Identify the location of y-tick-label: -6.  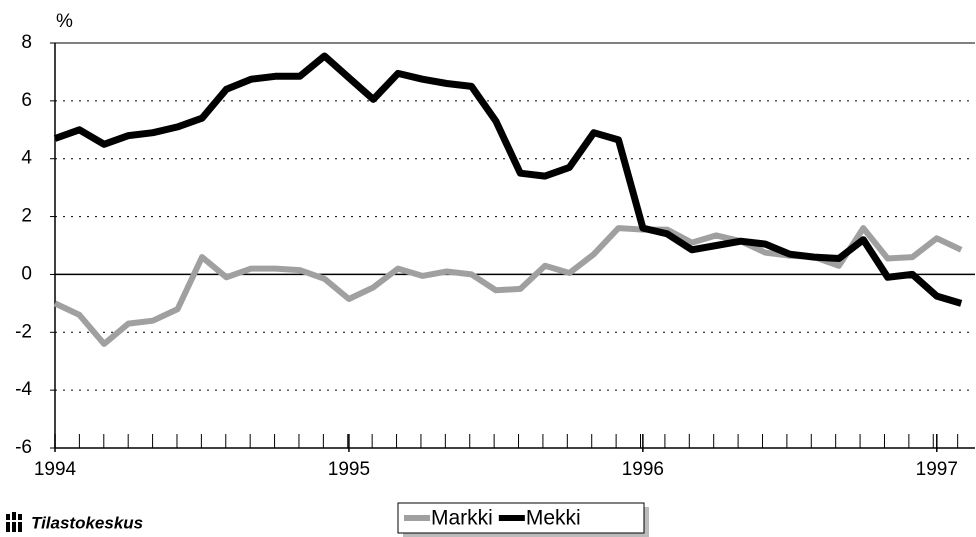
(23, 447).